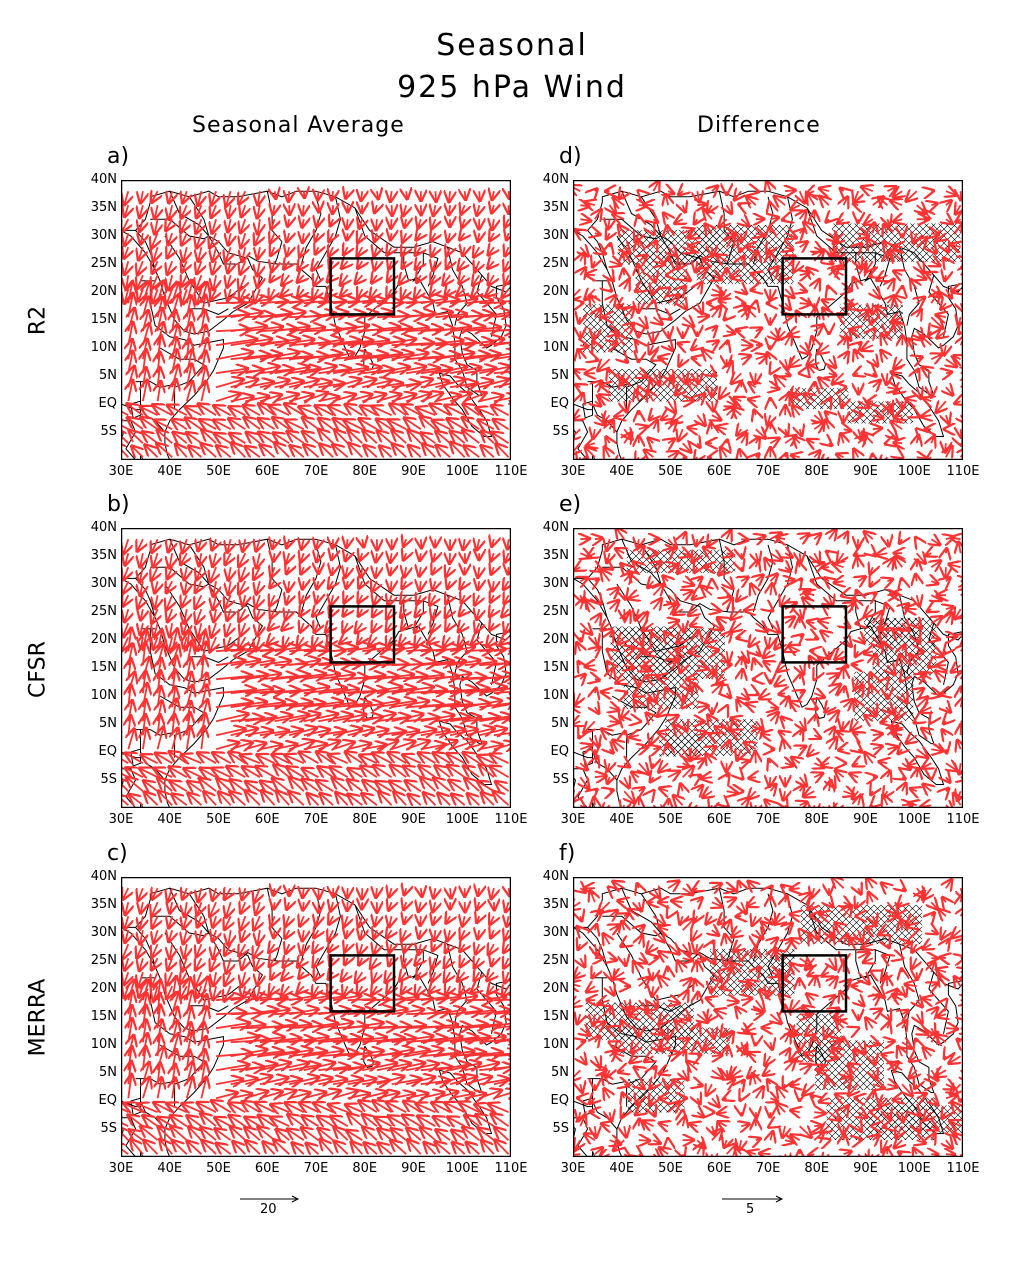  What do you see at coordinates (573, 471) in the screenshot?
I see `longitude-tick-label: 30E` at bounding box center [573, 471].